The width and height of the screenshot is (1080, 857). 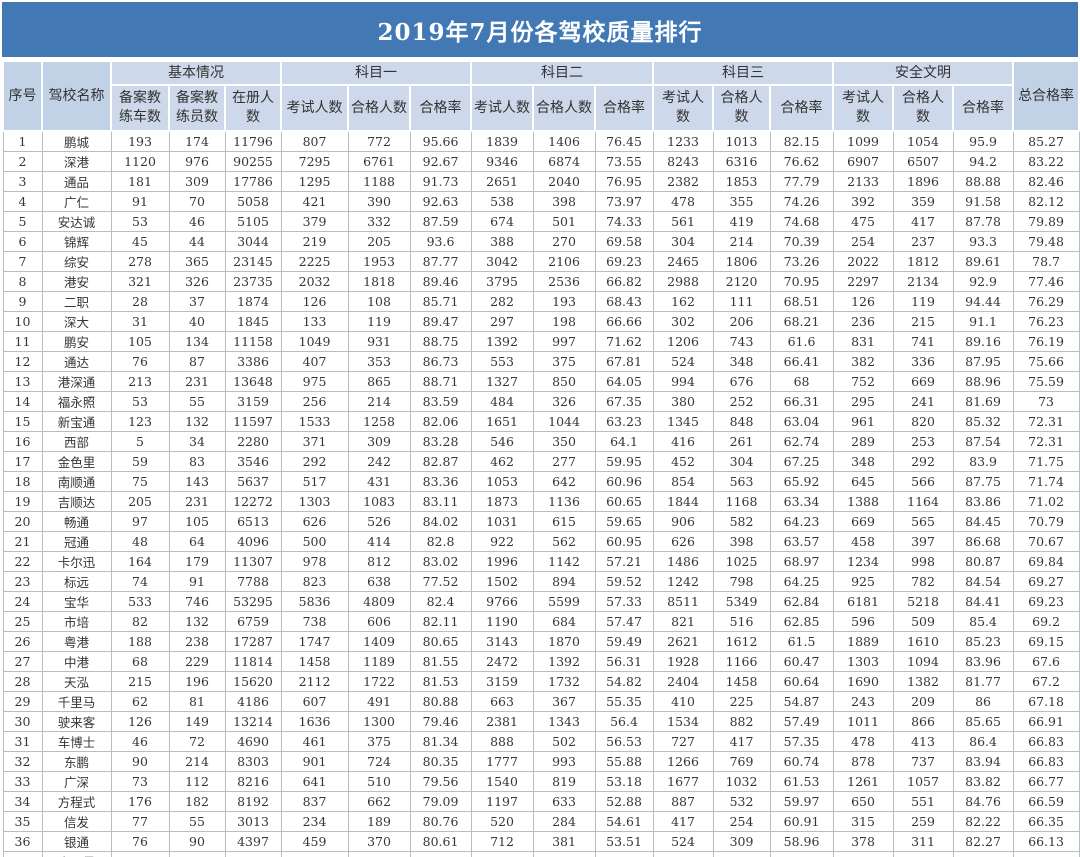 I want to click on value-cell: 69.2, so click(x=1046, y=621).